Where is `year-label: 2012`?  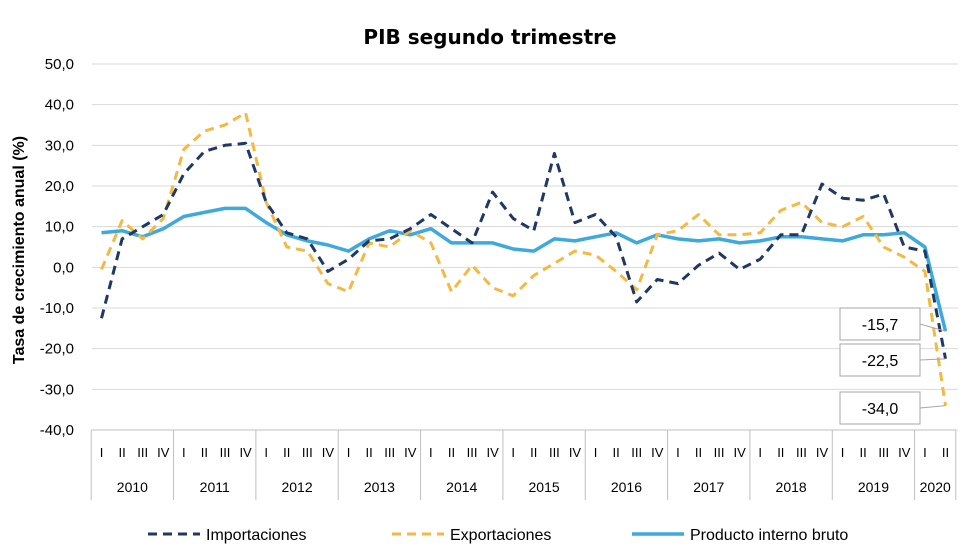 year-label: 2012 is located at coordinates (296, 487).